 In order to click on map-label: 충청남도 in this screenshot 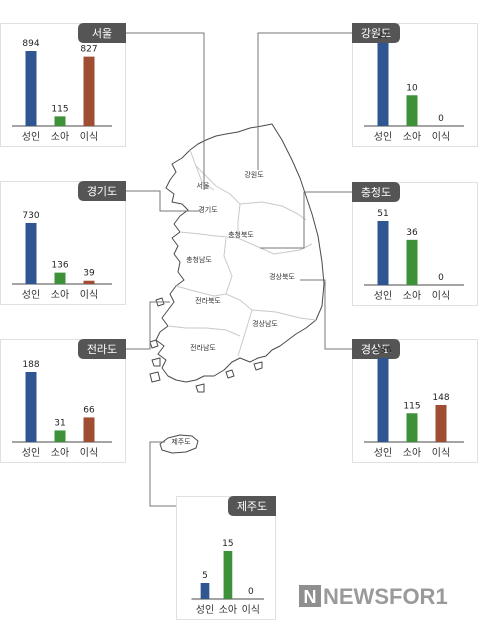, I will do `click(199, 259)`.